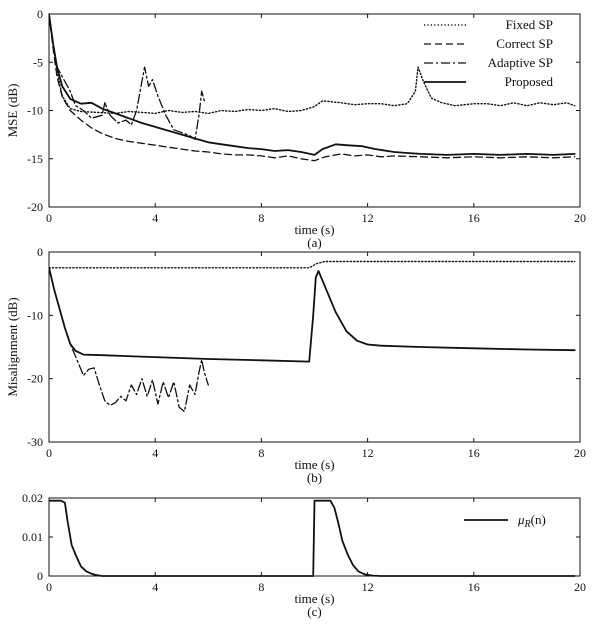 This screenshot has height=629, width=600. I want to click on series-line-dotted-b, so click(312, 264).